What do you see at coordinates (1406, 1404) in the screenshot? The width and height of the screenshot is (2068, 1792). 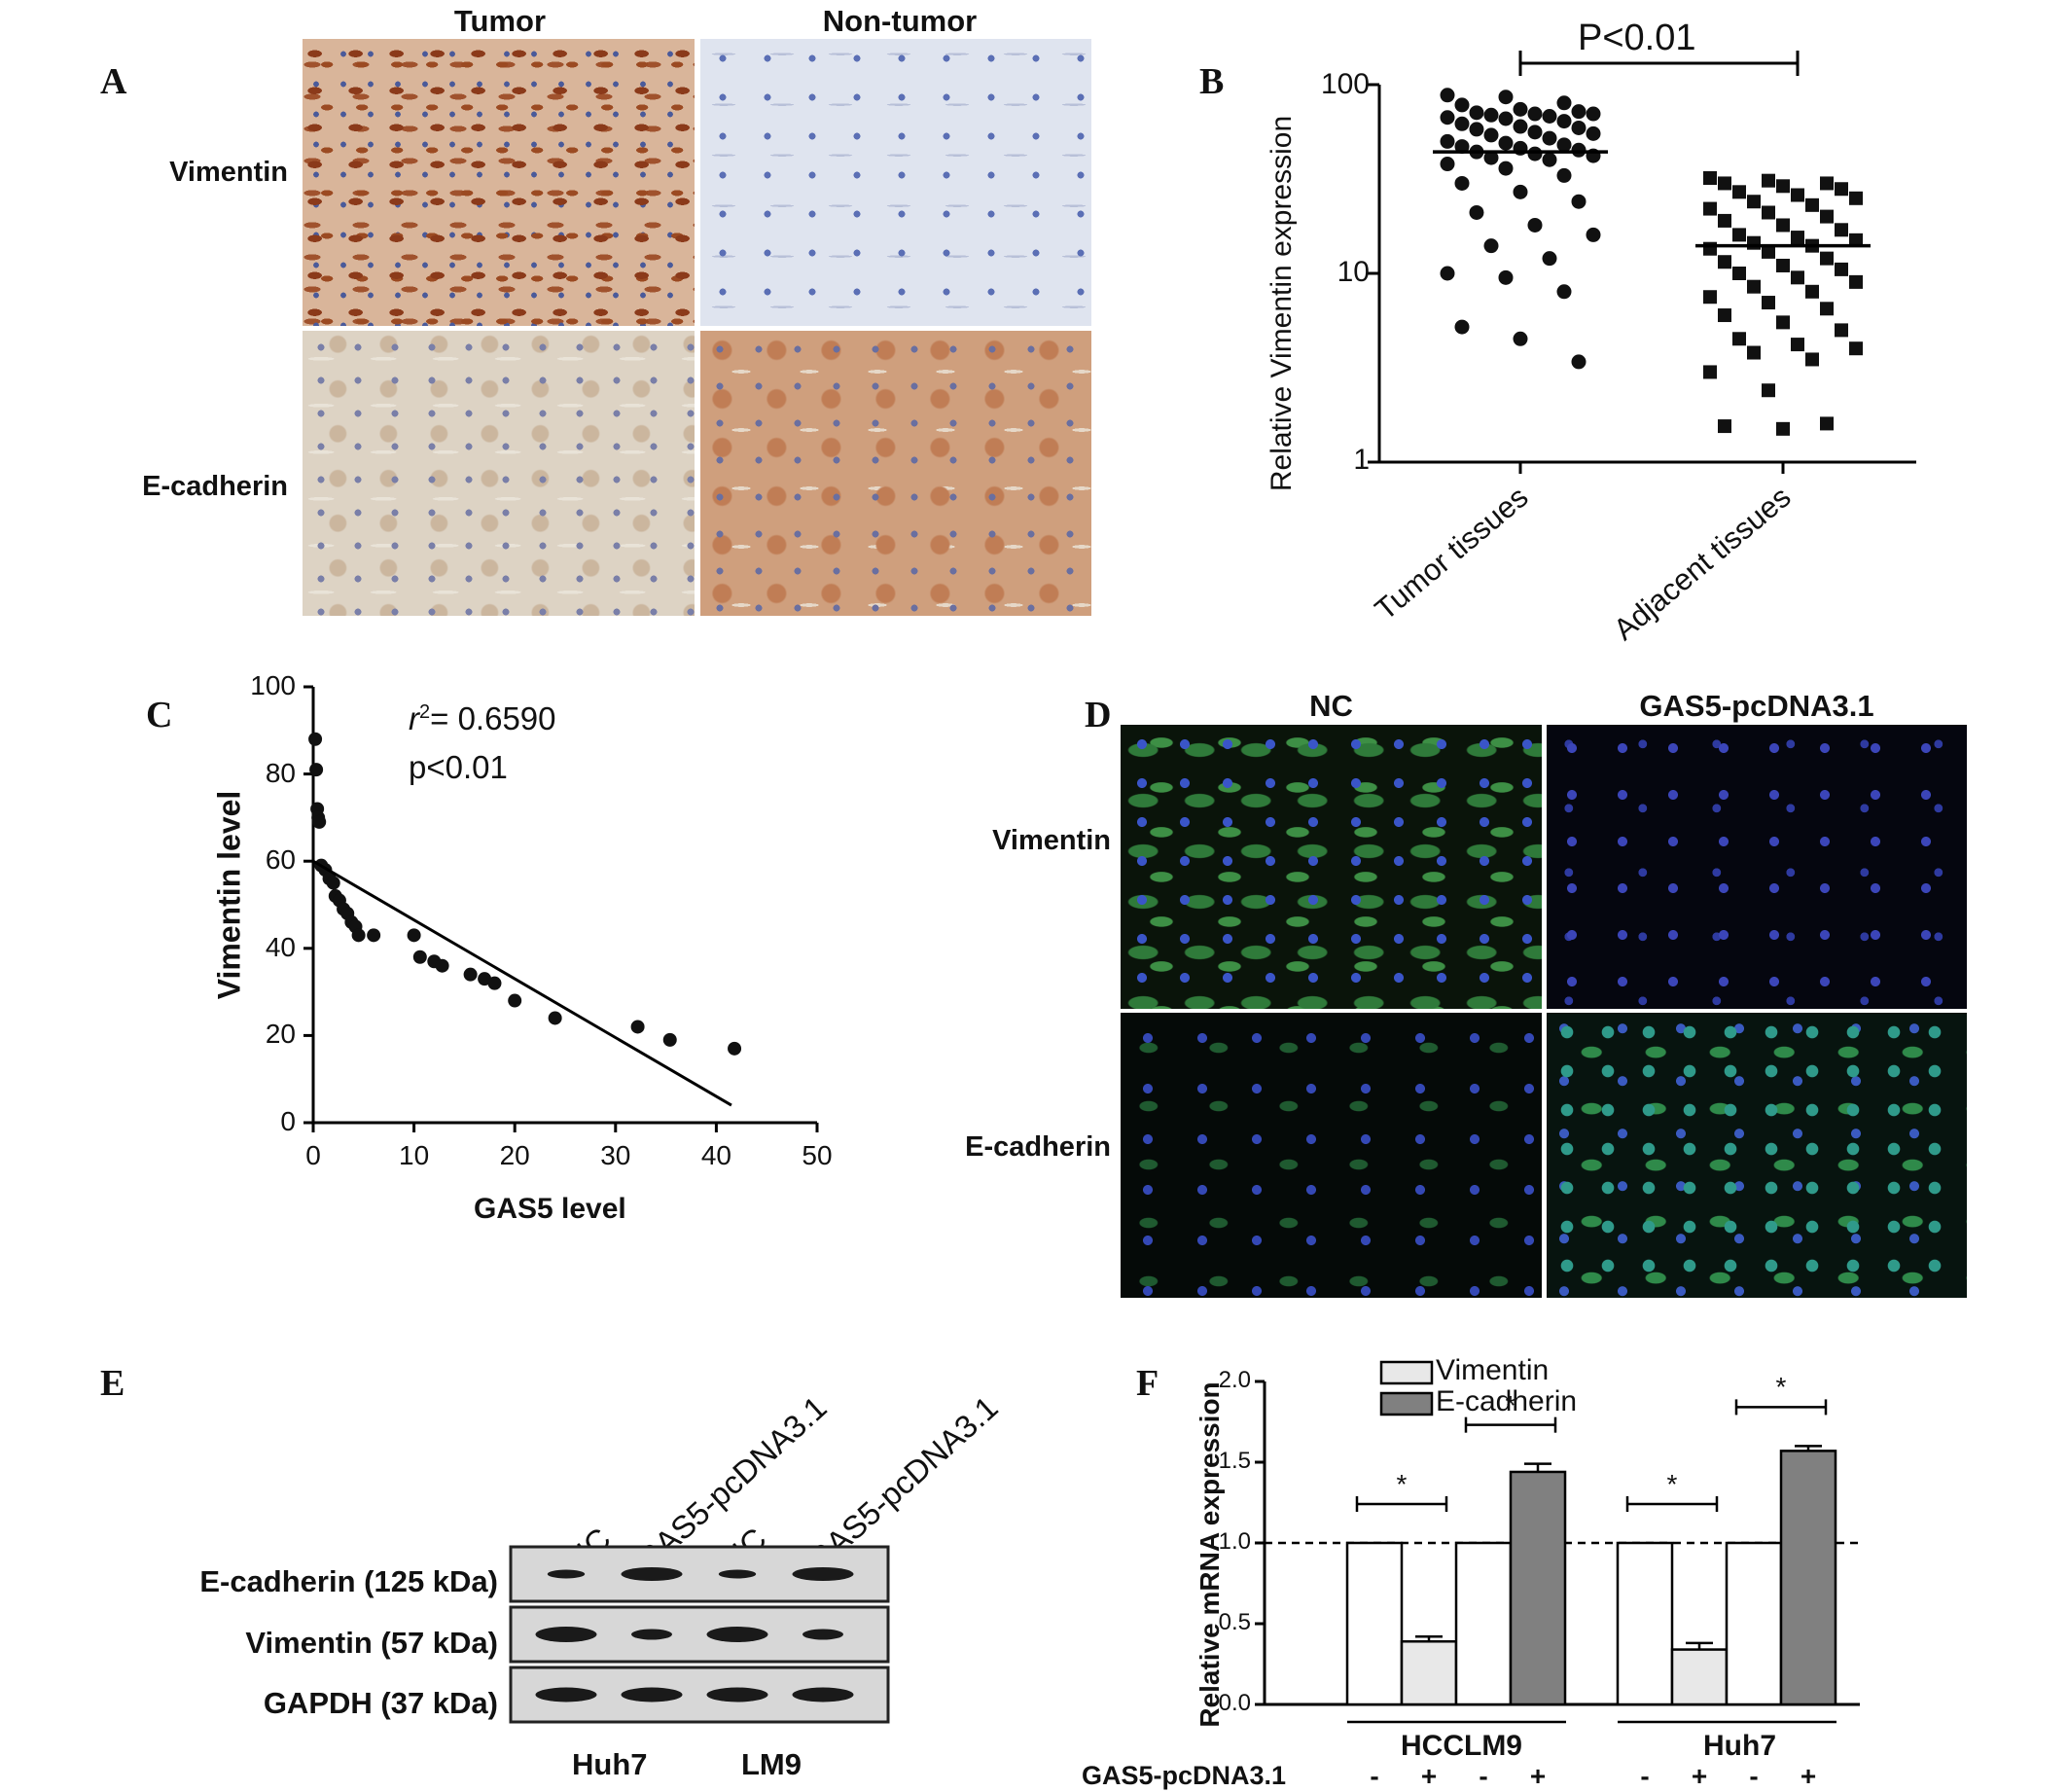 I see `legend-swatch-ecadherin` at bounding box center [1406, 1404].